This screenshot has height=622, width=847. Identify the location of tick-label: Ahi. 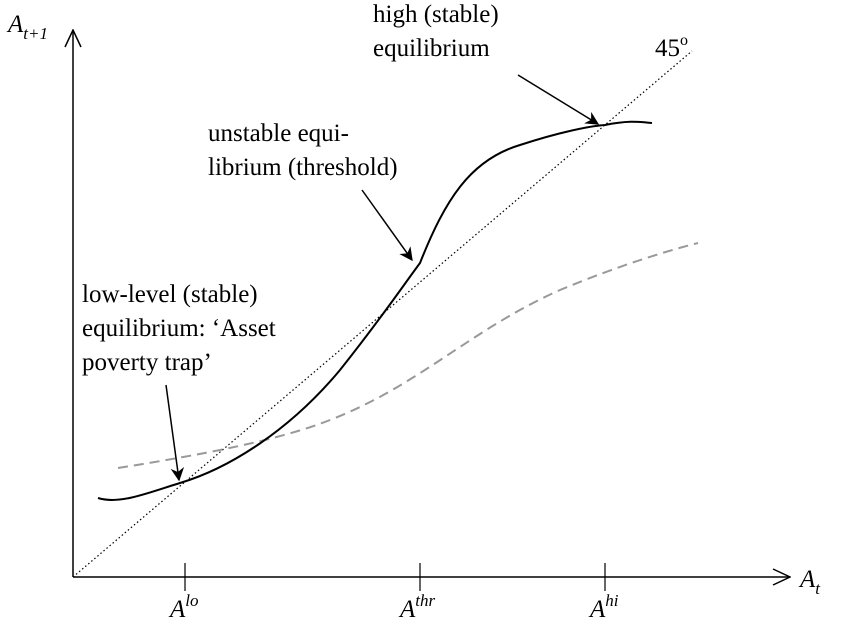
(603, 606).